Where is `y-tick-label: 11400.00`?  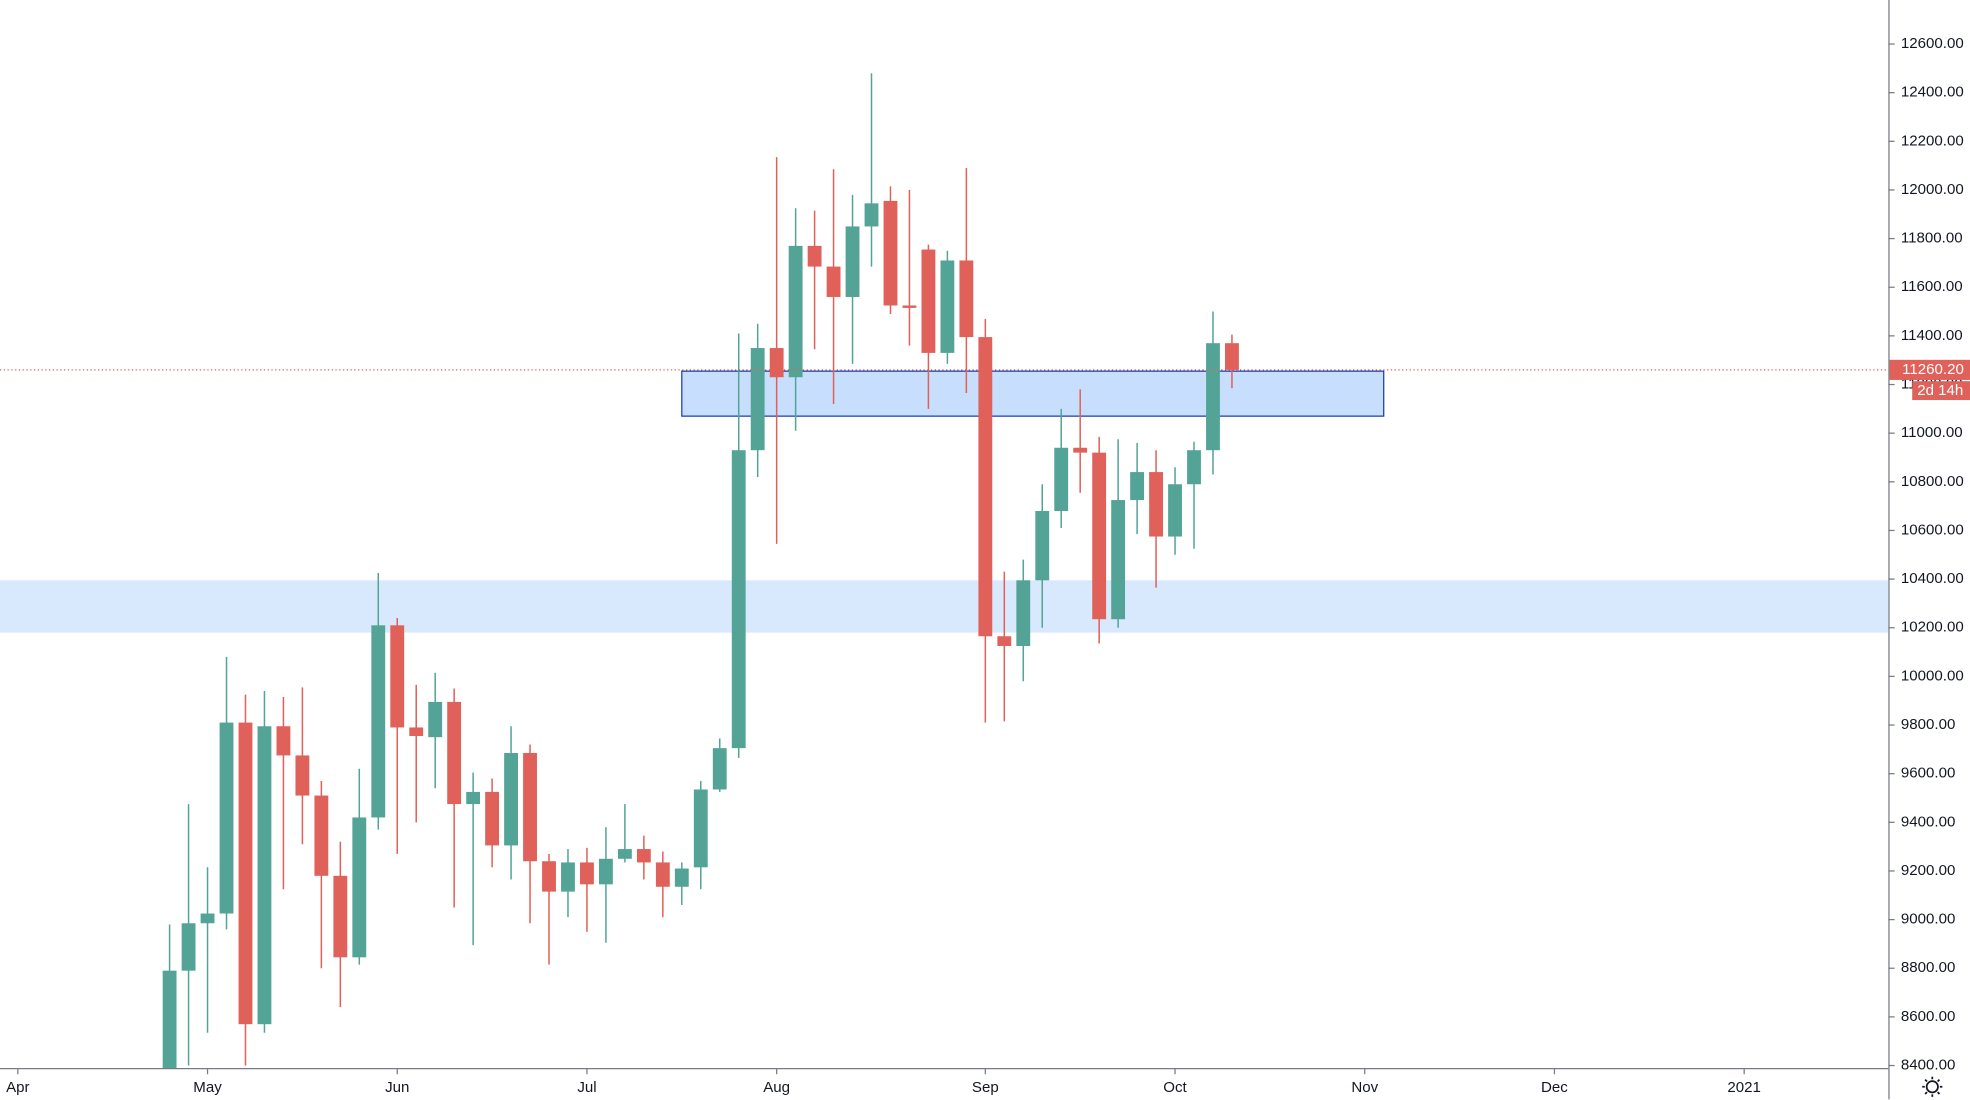 y-tick-label: 11400.00 is located at coordinates (1932, 335).